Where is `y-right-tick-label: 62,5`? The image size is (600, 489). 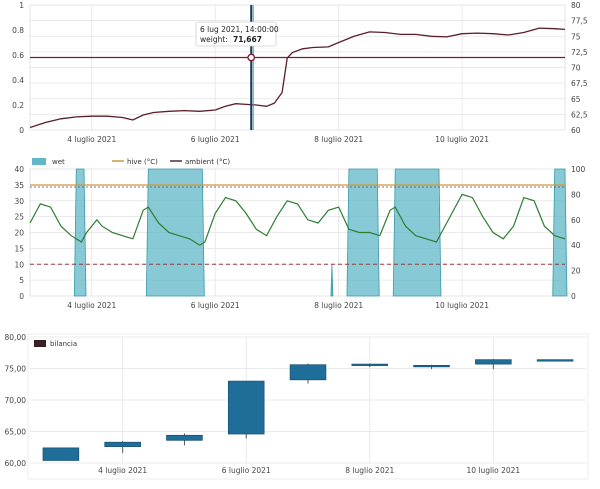 y-right-tick-label: 62,5 is located at coordinates (579, 114).